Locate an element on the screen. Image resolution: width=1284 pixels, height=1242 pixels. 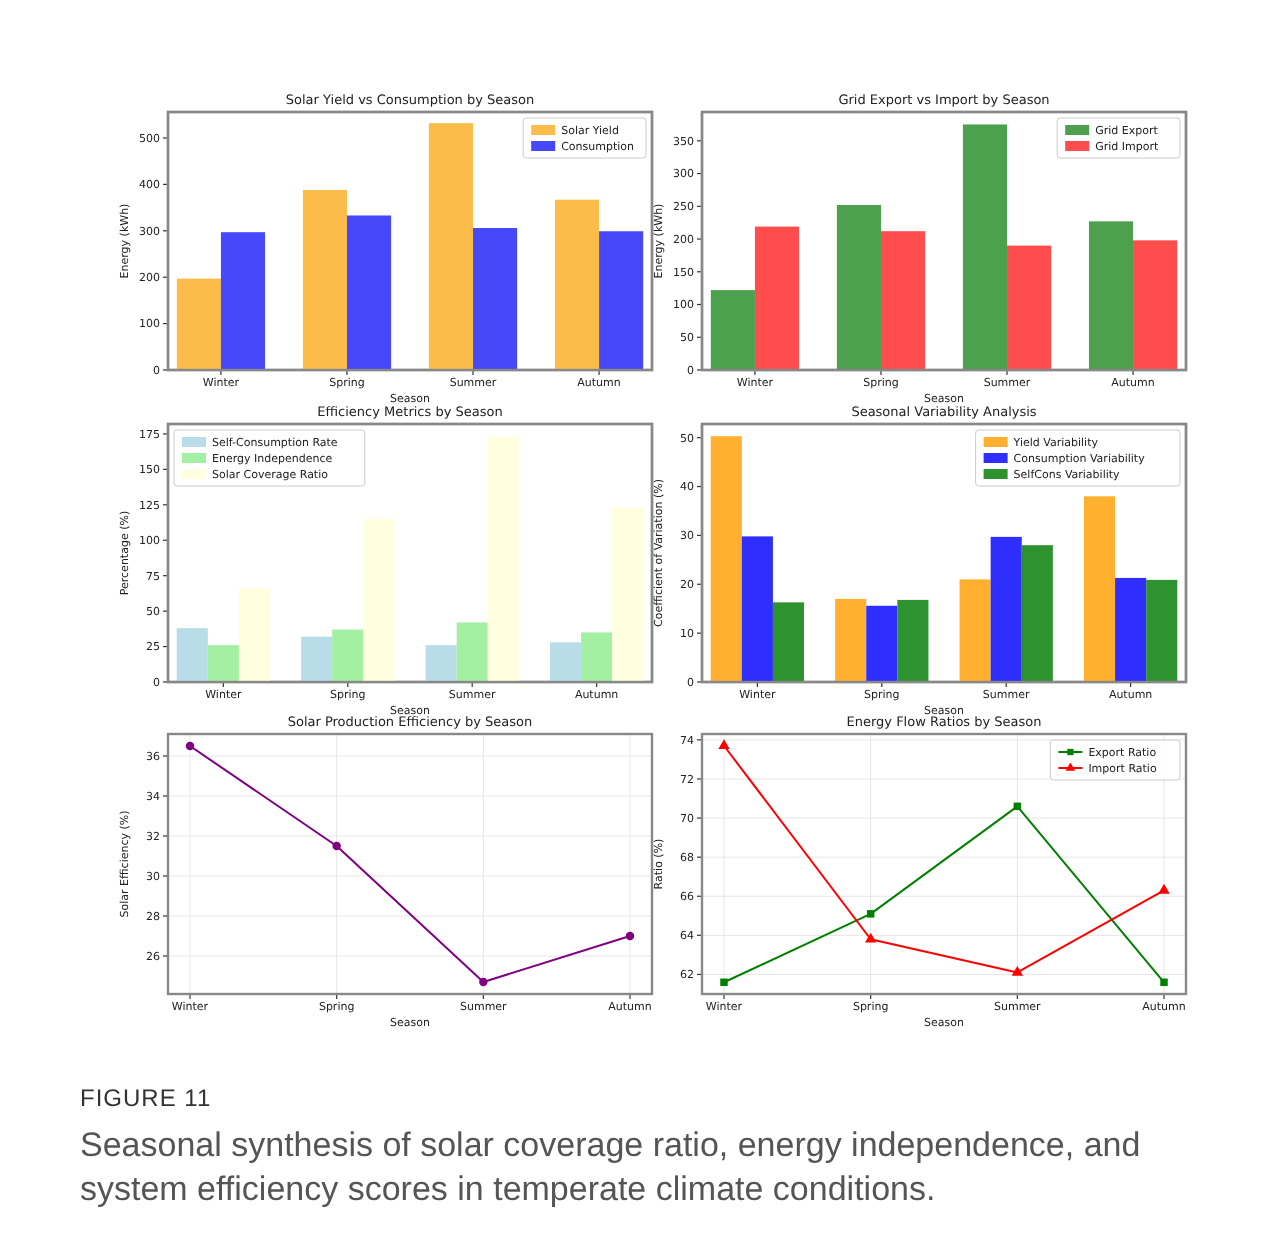
text: FIGURE 11 is located at coordinates (146, 1098).